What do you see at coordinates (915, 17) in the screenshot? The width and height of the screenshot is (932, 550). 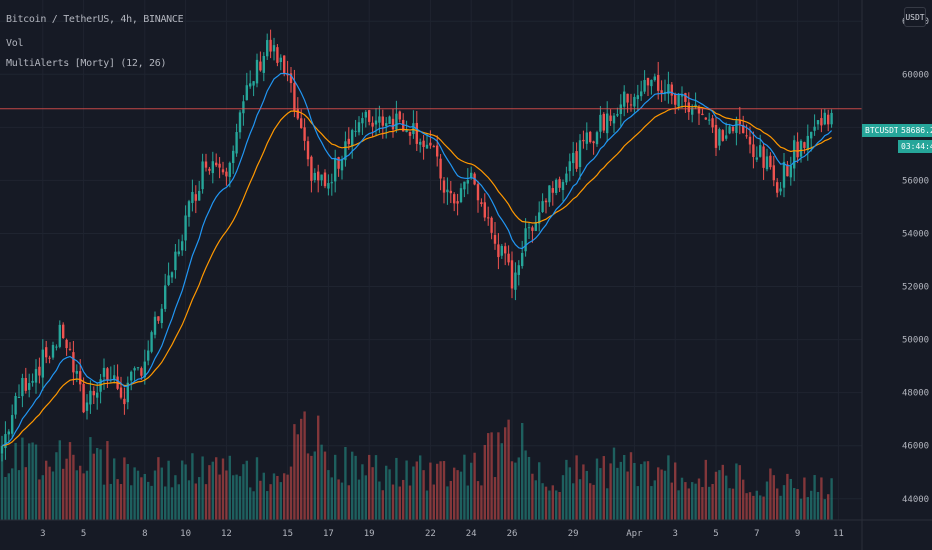 I see `currency-button: USDT` at bounding box center [915, 17].